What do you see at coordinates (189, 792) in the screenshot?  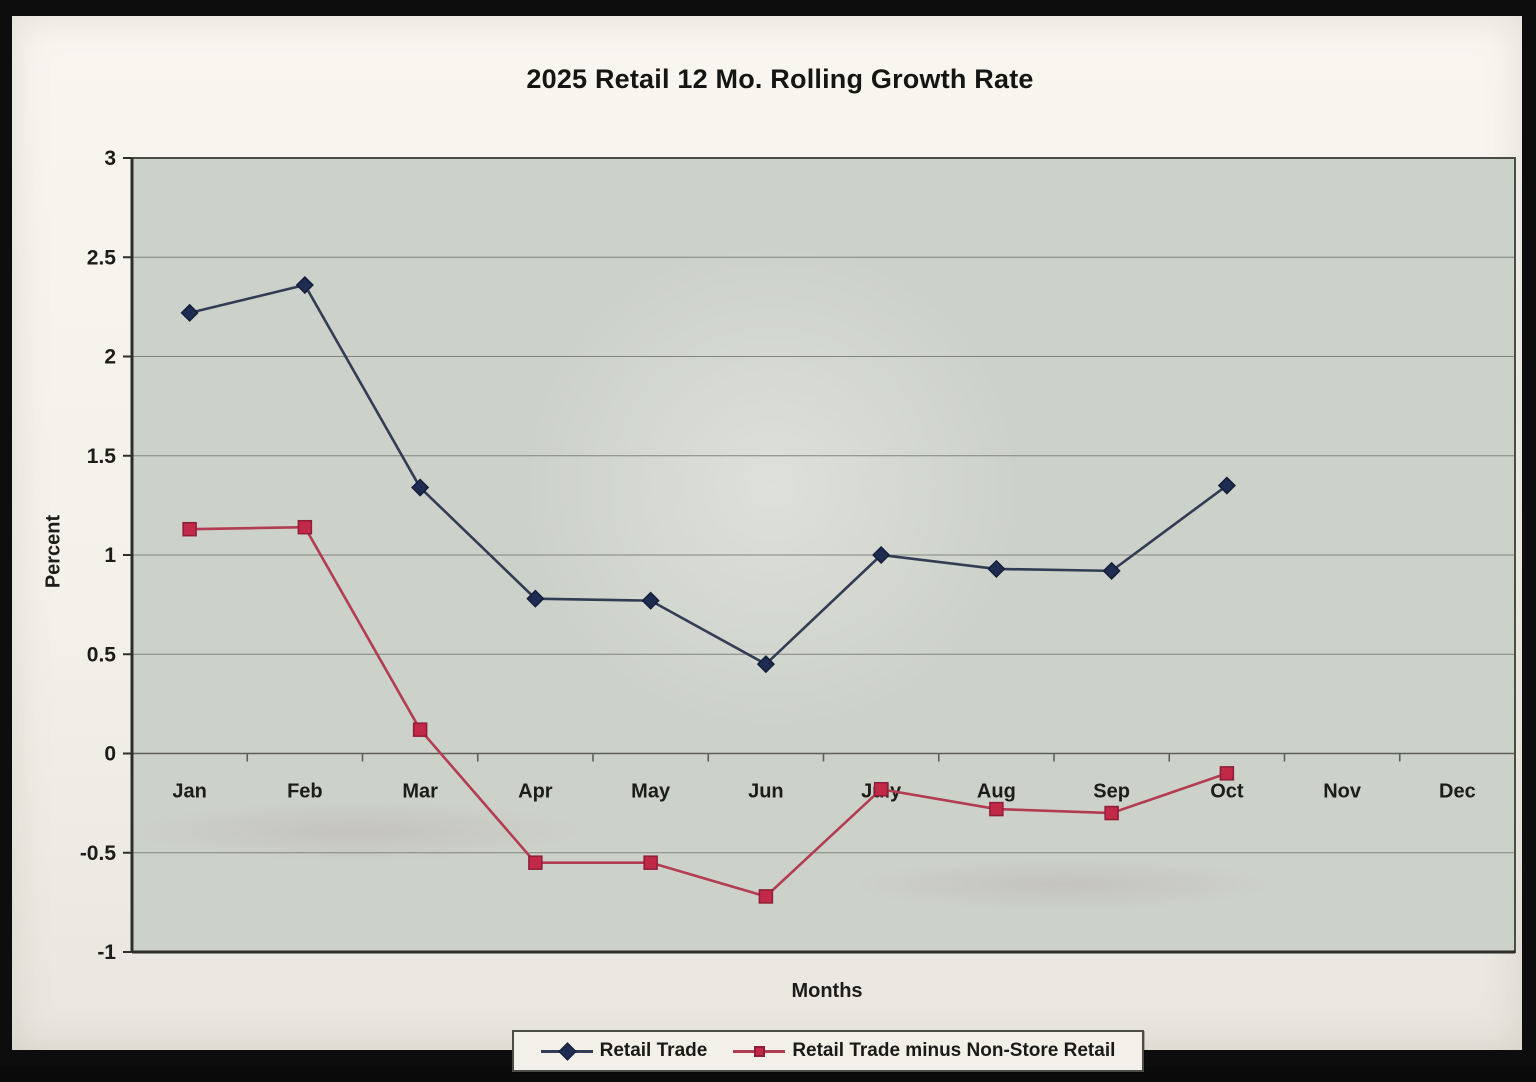 I see `x-tick-label: Jan` at bounding box center [189, 792].